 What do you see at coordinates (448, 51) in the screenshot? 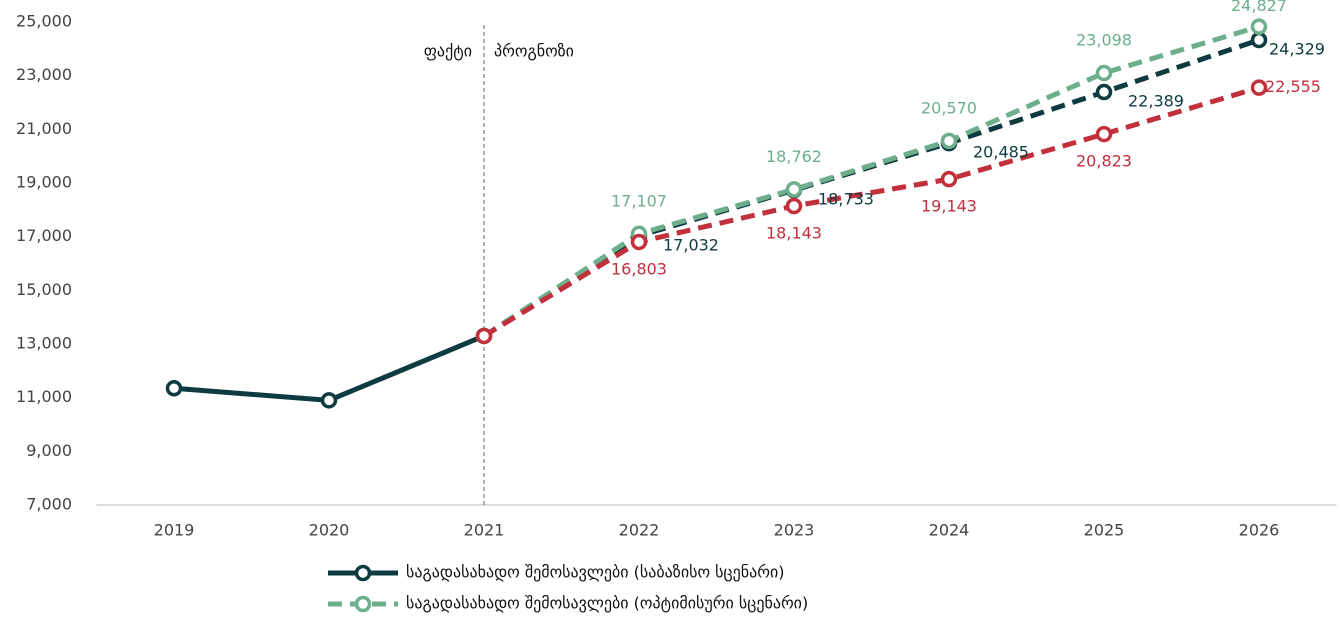
I see `divider-left: ფაქტი` at bounding box center [448, 51].